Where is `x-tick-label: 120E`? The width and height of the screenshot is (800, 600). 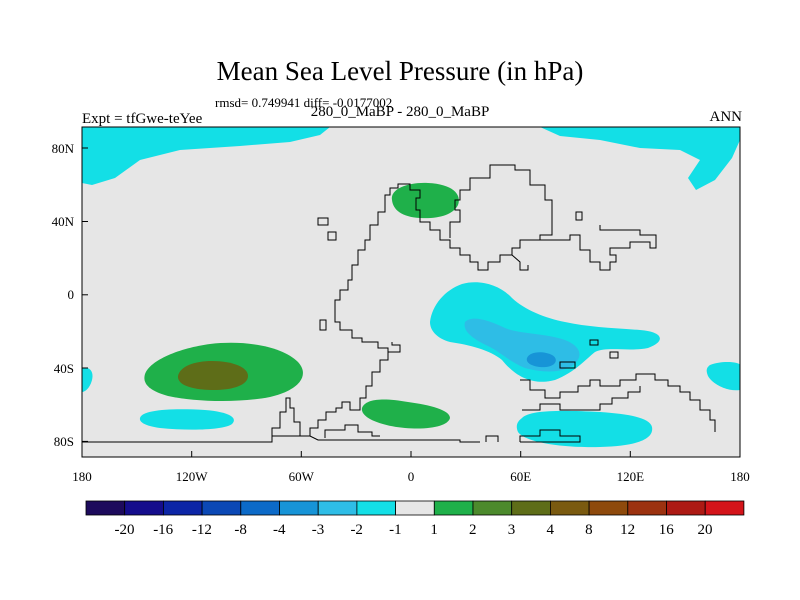 x-tick-label: 120E is located at coordinates (631, 476).